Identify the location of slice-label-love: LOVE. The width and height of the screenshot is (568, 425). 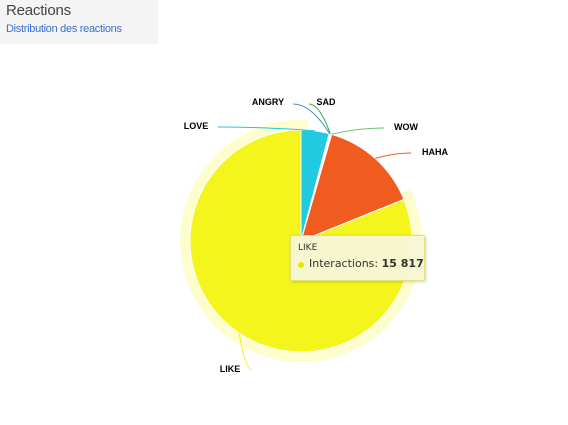
(196, 126).